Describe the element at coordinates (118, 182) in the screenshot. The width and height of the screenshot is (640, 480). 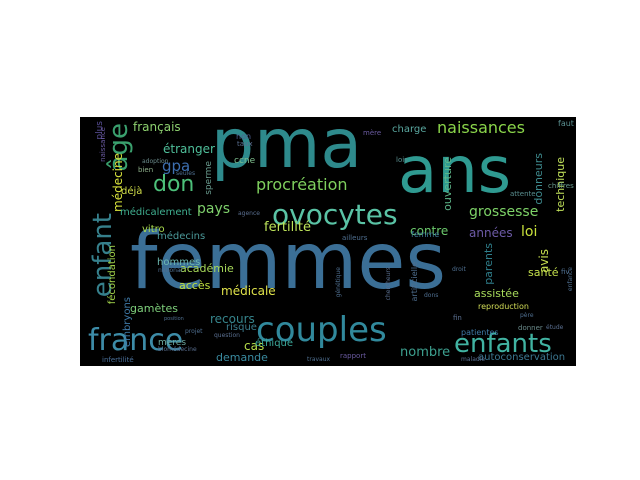
I see `word-medecine: médecine` at that location.